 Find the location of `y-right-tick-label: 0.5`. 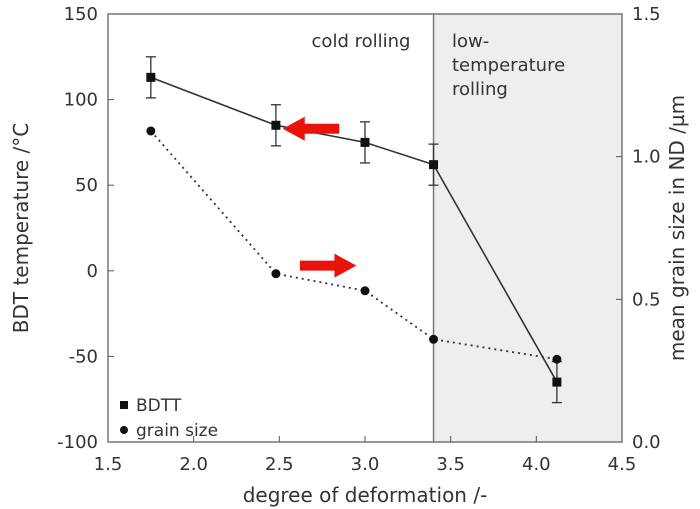

y-right-tick-label: 0.5 is located at coordinates (646, 299).